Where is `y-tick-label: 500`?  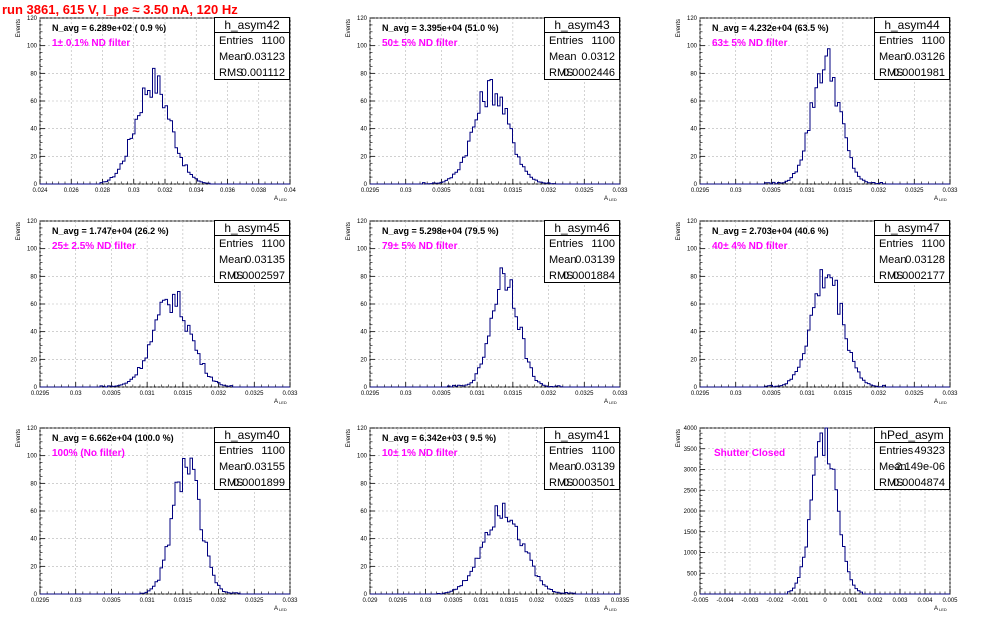
y-tick-label: 500 is located at coordinates (692, 574).